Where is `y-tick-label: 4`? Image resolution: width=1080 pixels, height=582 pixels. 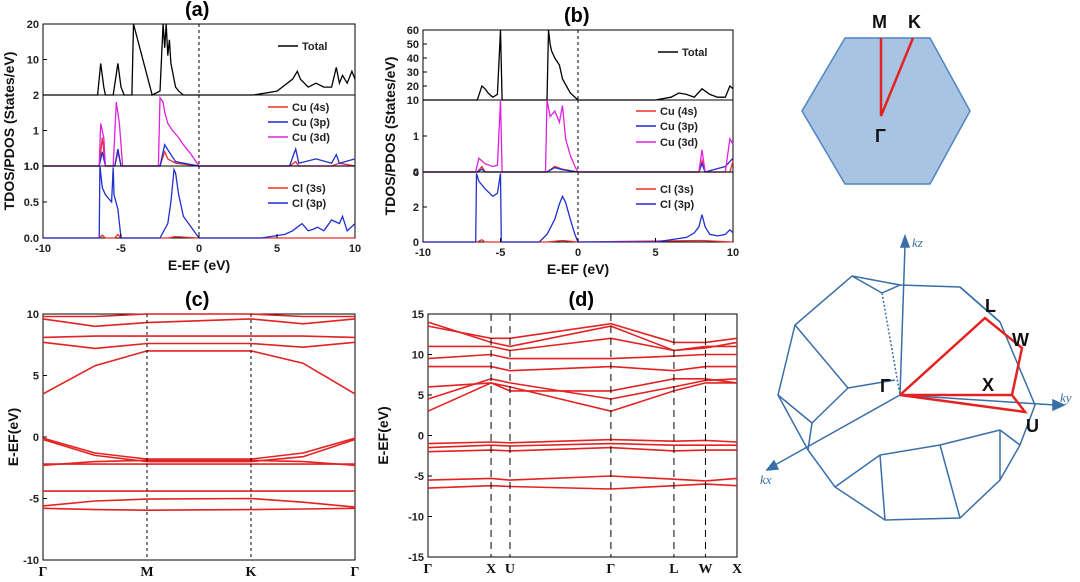 y-tick-label: 4 is located at coordinates (416, 173).